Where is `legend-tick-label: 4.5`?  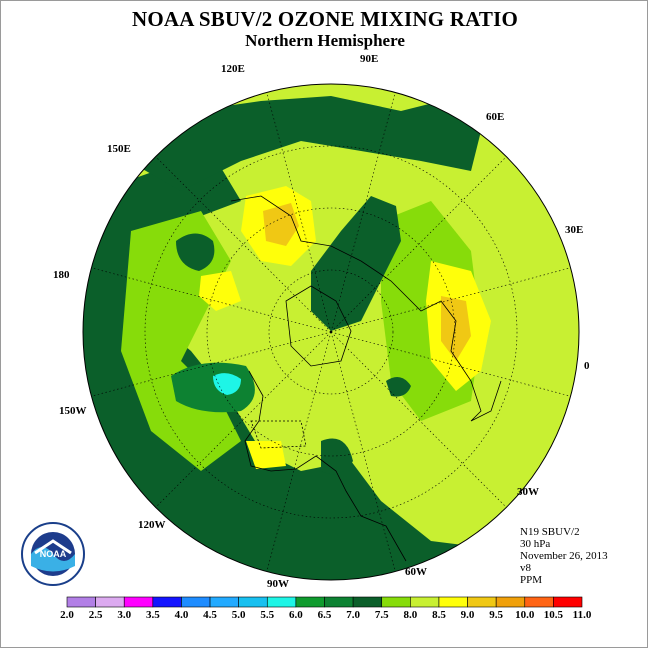 legend-tick-label: 4.5 is located at coordinates (210, 615).